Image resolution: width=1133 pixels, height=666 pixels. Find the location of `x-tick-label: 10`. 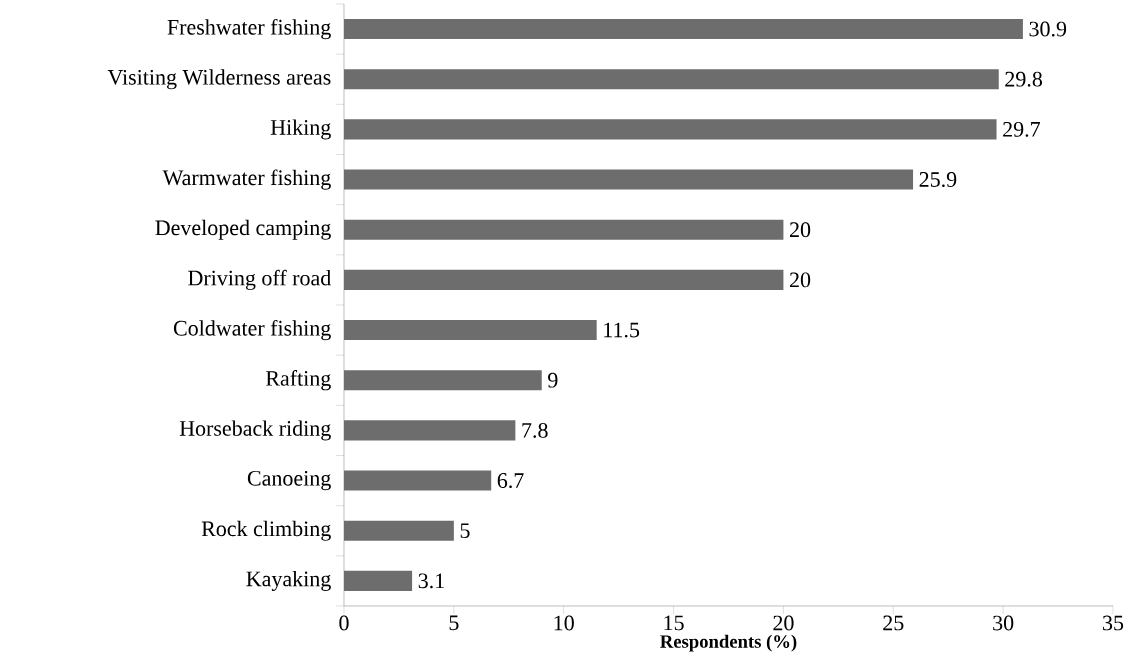

x-tick-label: 10 is located at coordinates (564, 623).